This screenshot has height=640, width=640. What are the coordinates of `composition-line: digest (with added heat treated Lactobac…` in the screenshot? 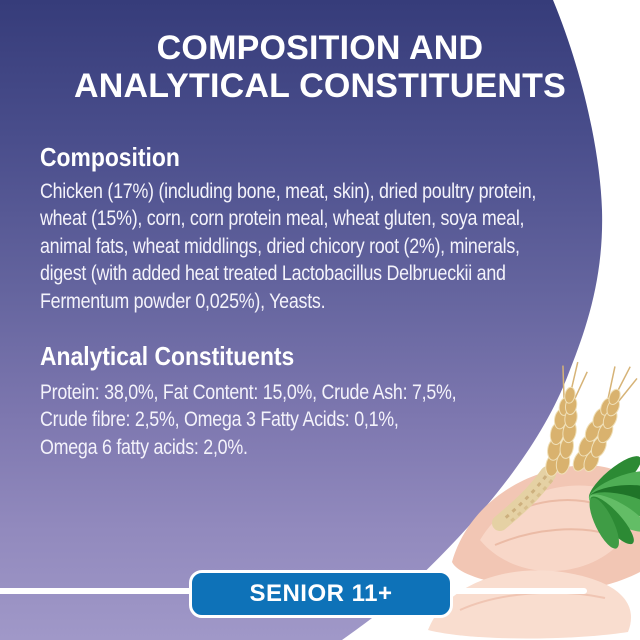 It's located at (273, 274).